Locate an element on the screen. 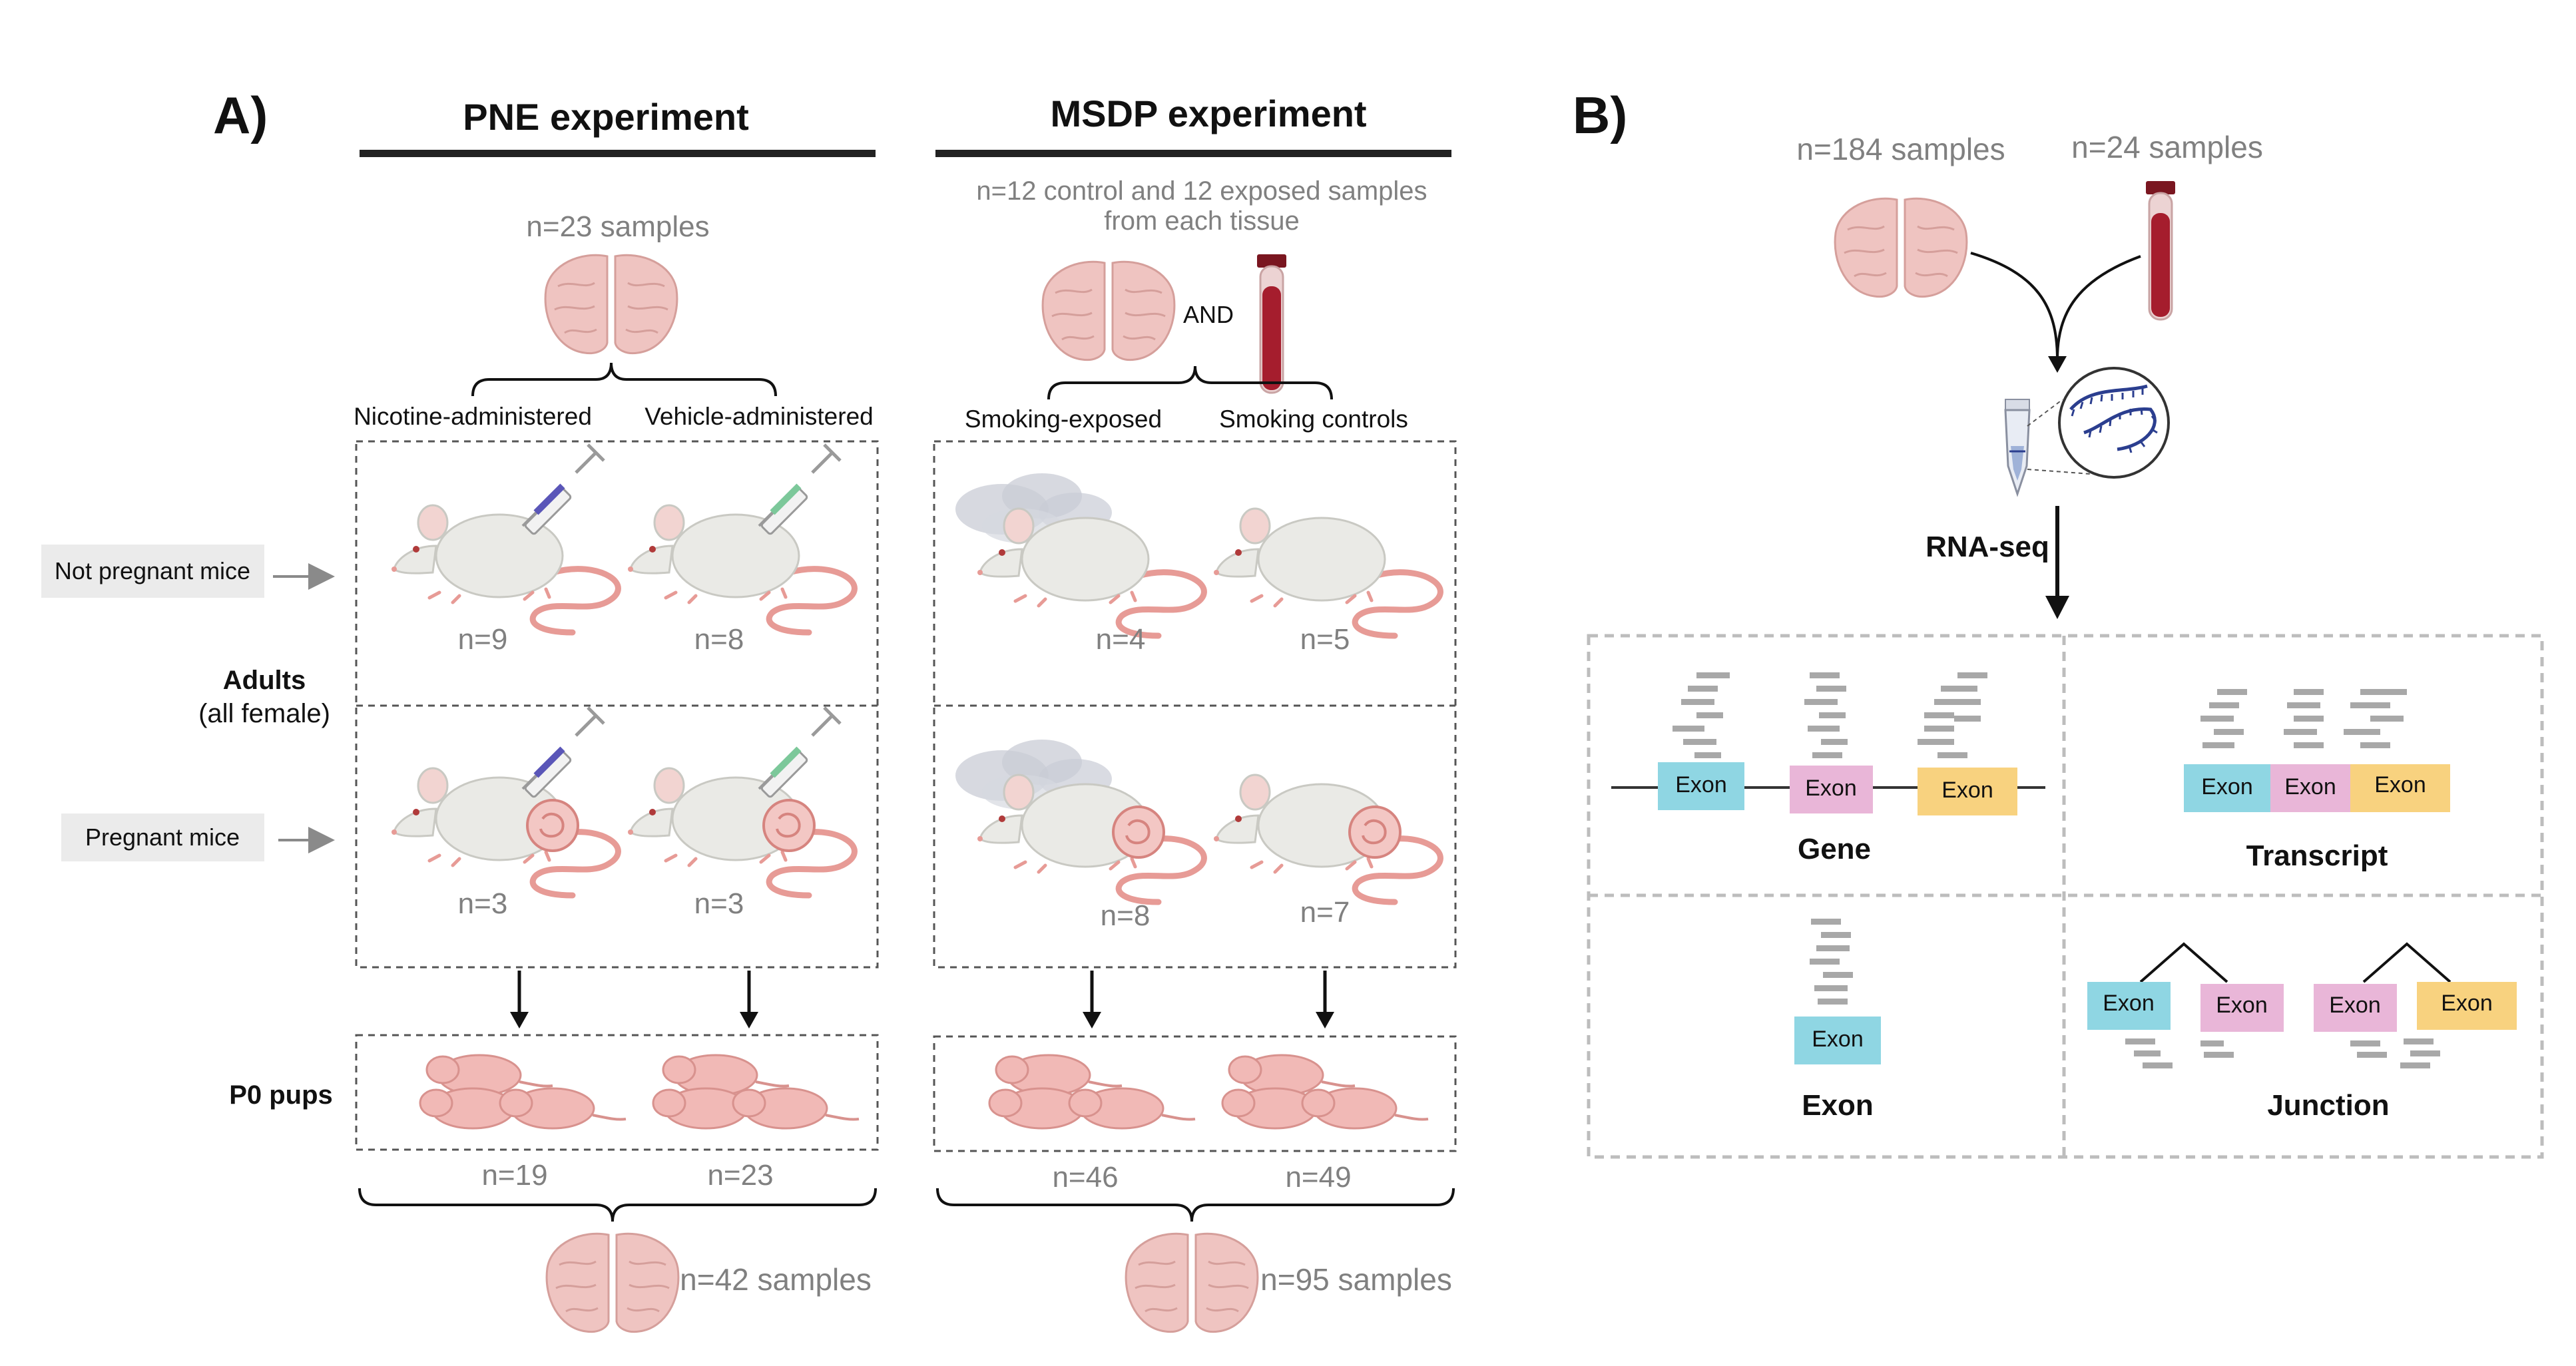  msdp-brace is located at coordinates (1190, 383).